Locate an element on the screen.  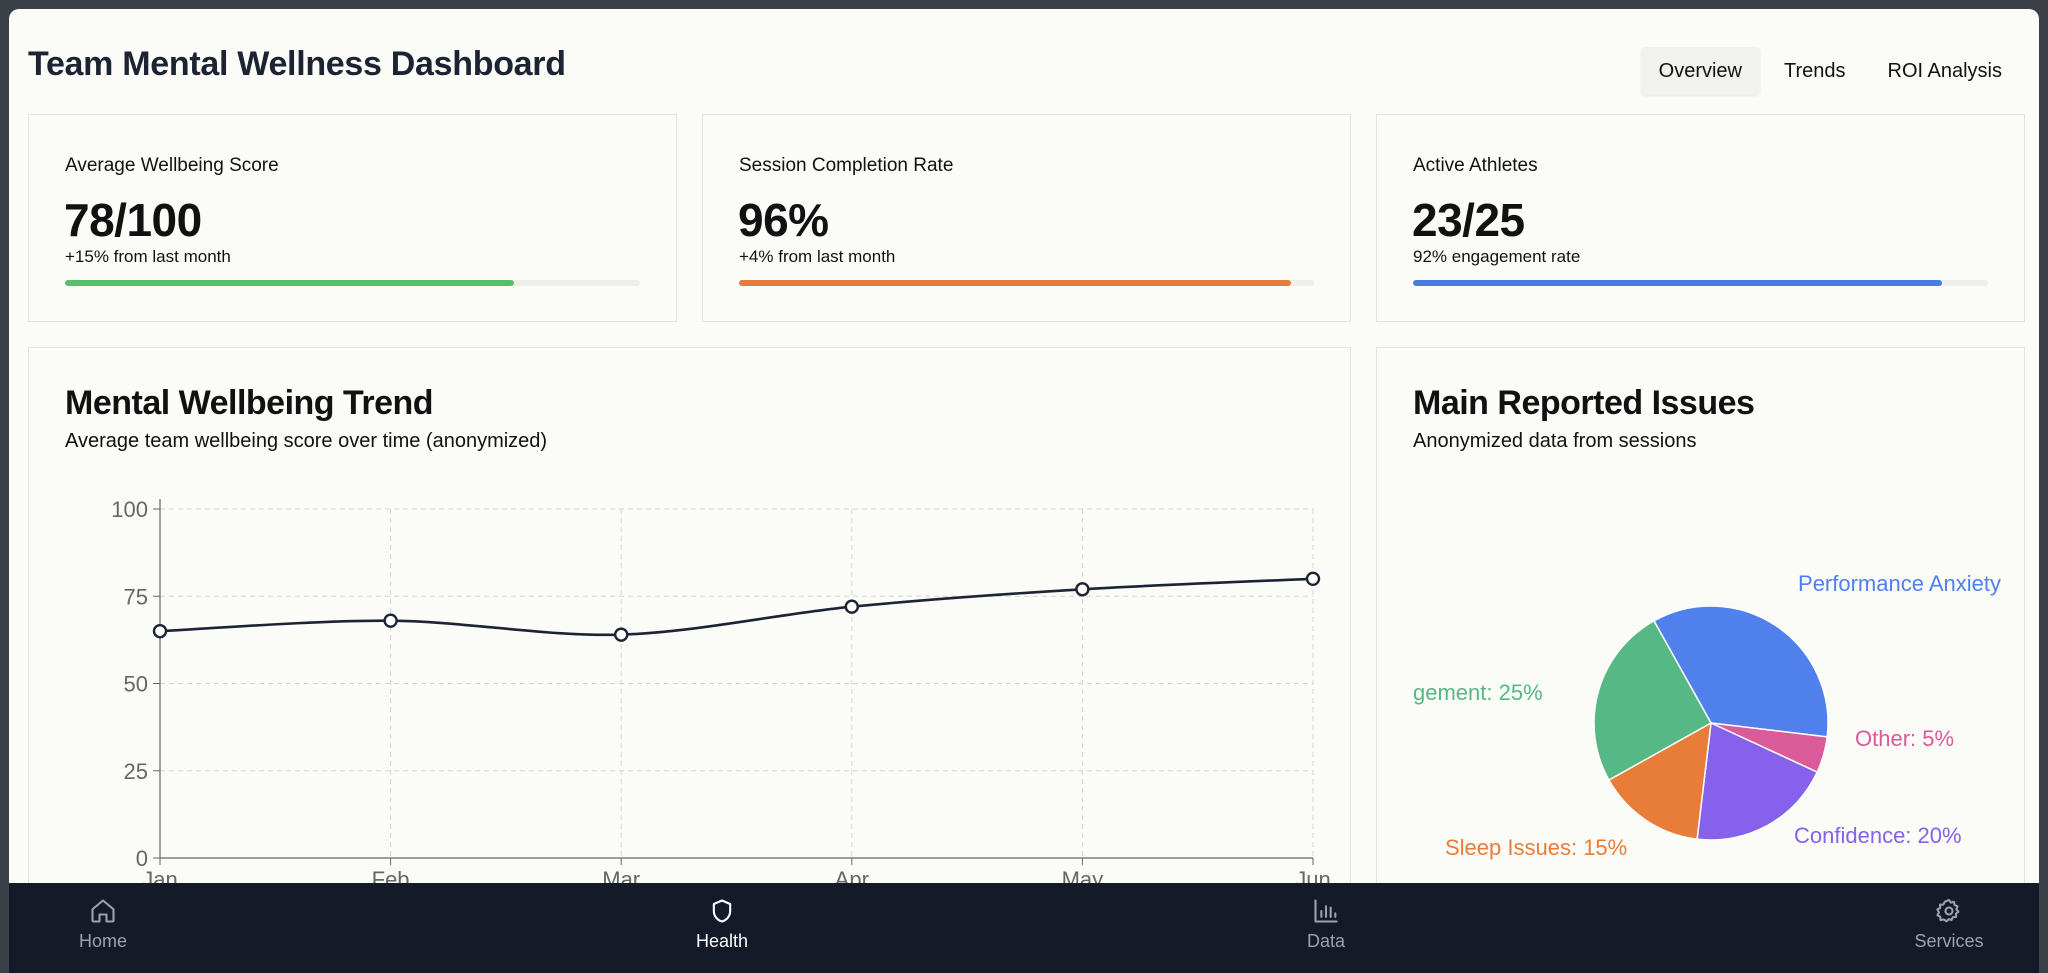
kpi-change: 92% engagement rate is located at coordinates (1497, 256).